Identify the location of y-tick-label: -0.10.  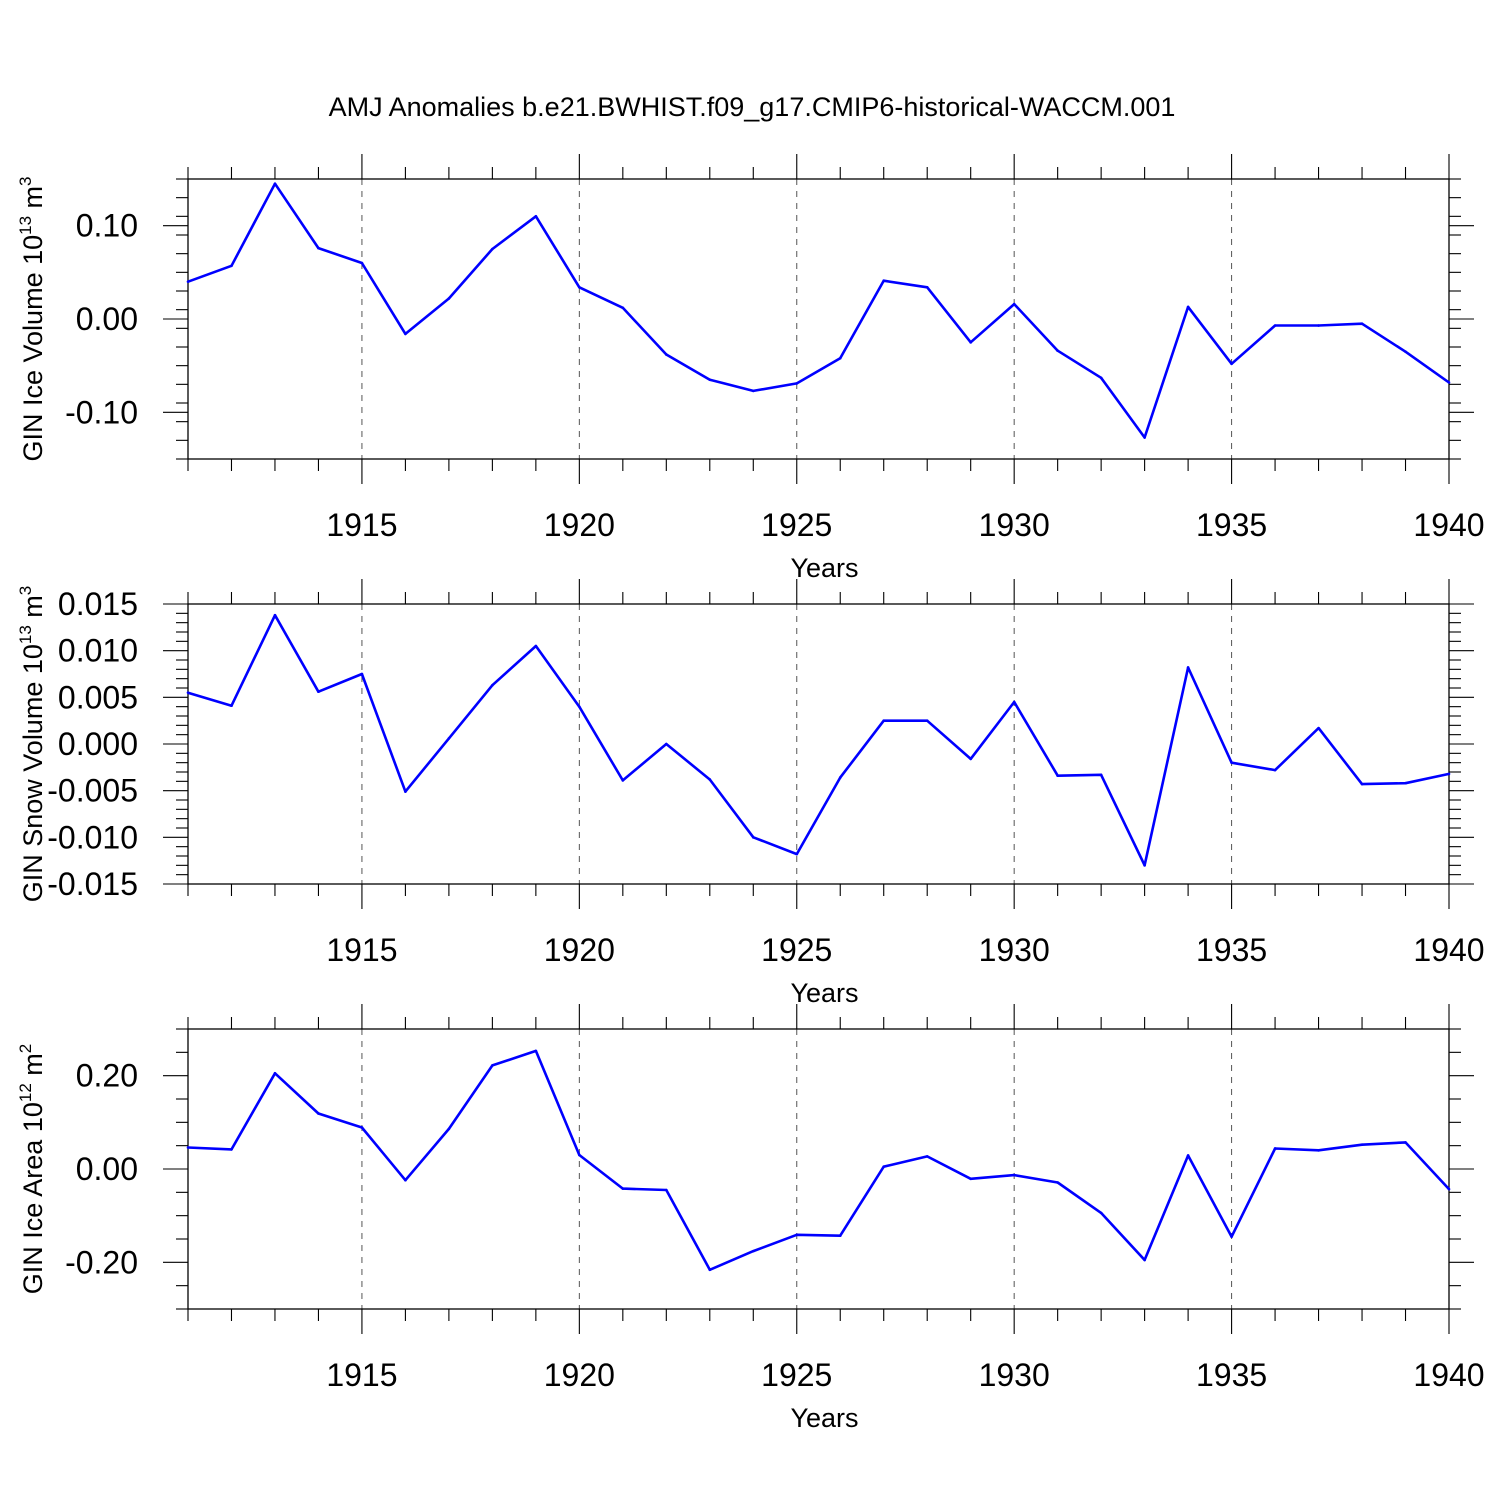
(101, 412).